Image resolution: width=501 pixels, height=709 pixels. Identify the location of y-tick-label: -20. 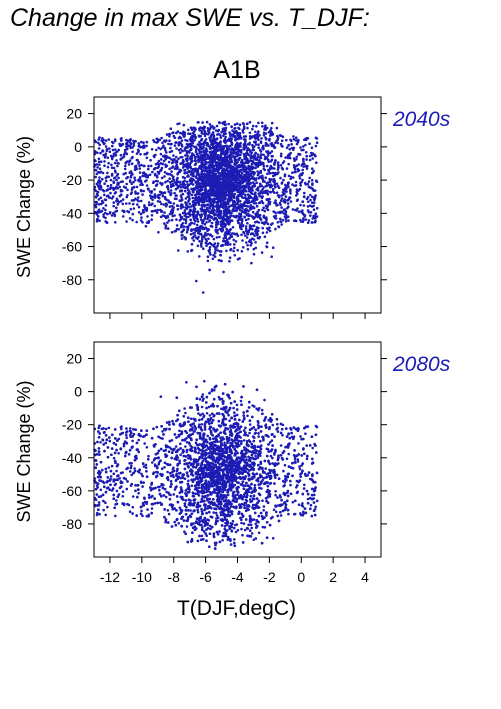
(72, 180).